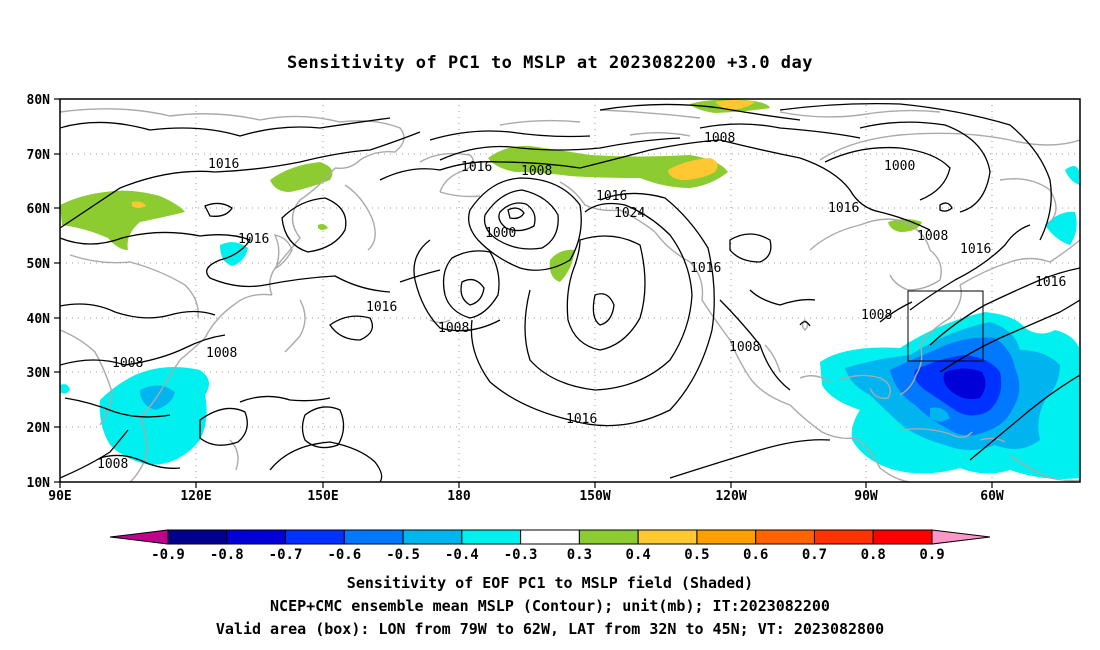 This screenshot has width=1100, height=650. What do you see at coordinates (139, 537) in the screenshot?
I see `colorbar-arrow-low` at bounding box center [139, 537].